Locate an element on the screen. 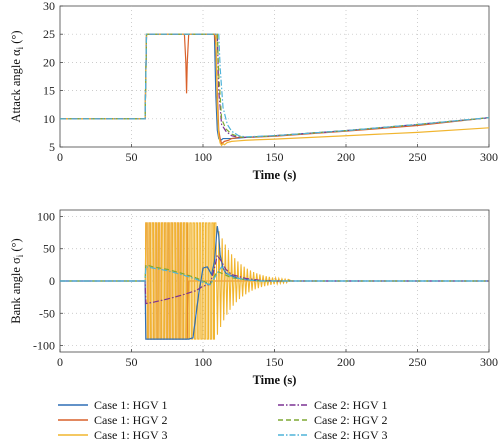  legend-label: Case 1: HGV 3 is located at coordinates (130, 435).